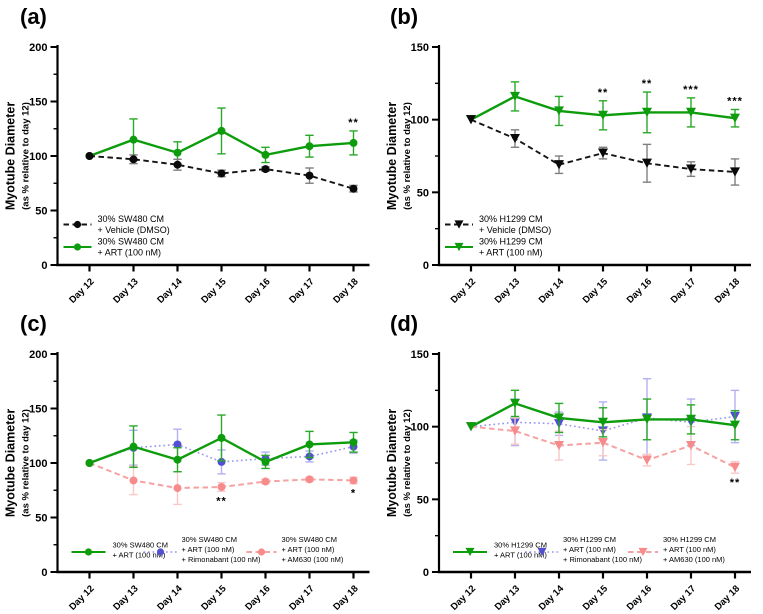 The image size is (763, 614). What do you see at coordinates (404, 323) in the screenshot?
I see `panel-d-label: (d)` at bounding box center [404, 323].